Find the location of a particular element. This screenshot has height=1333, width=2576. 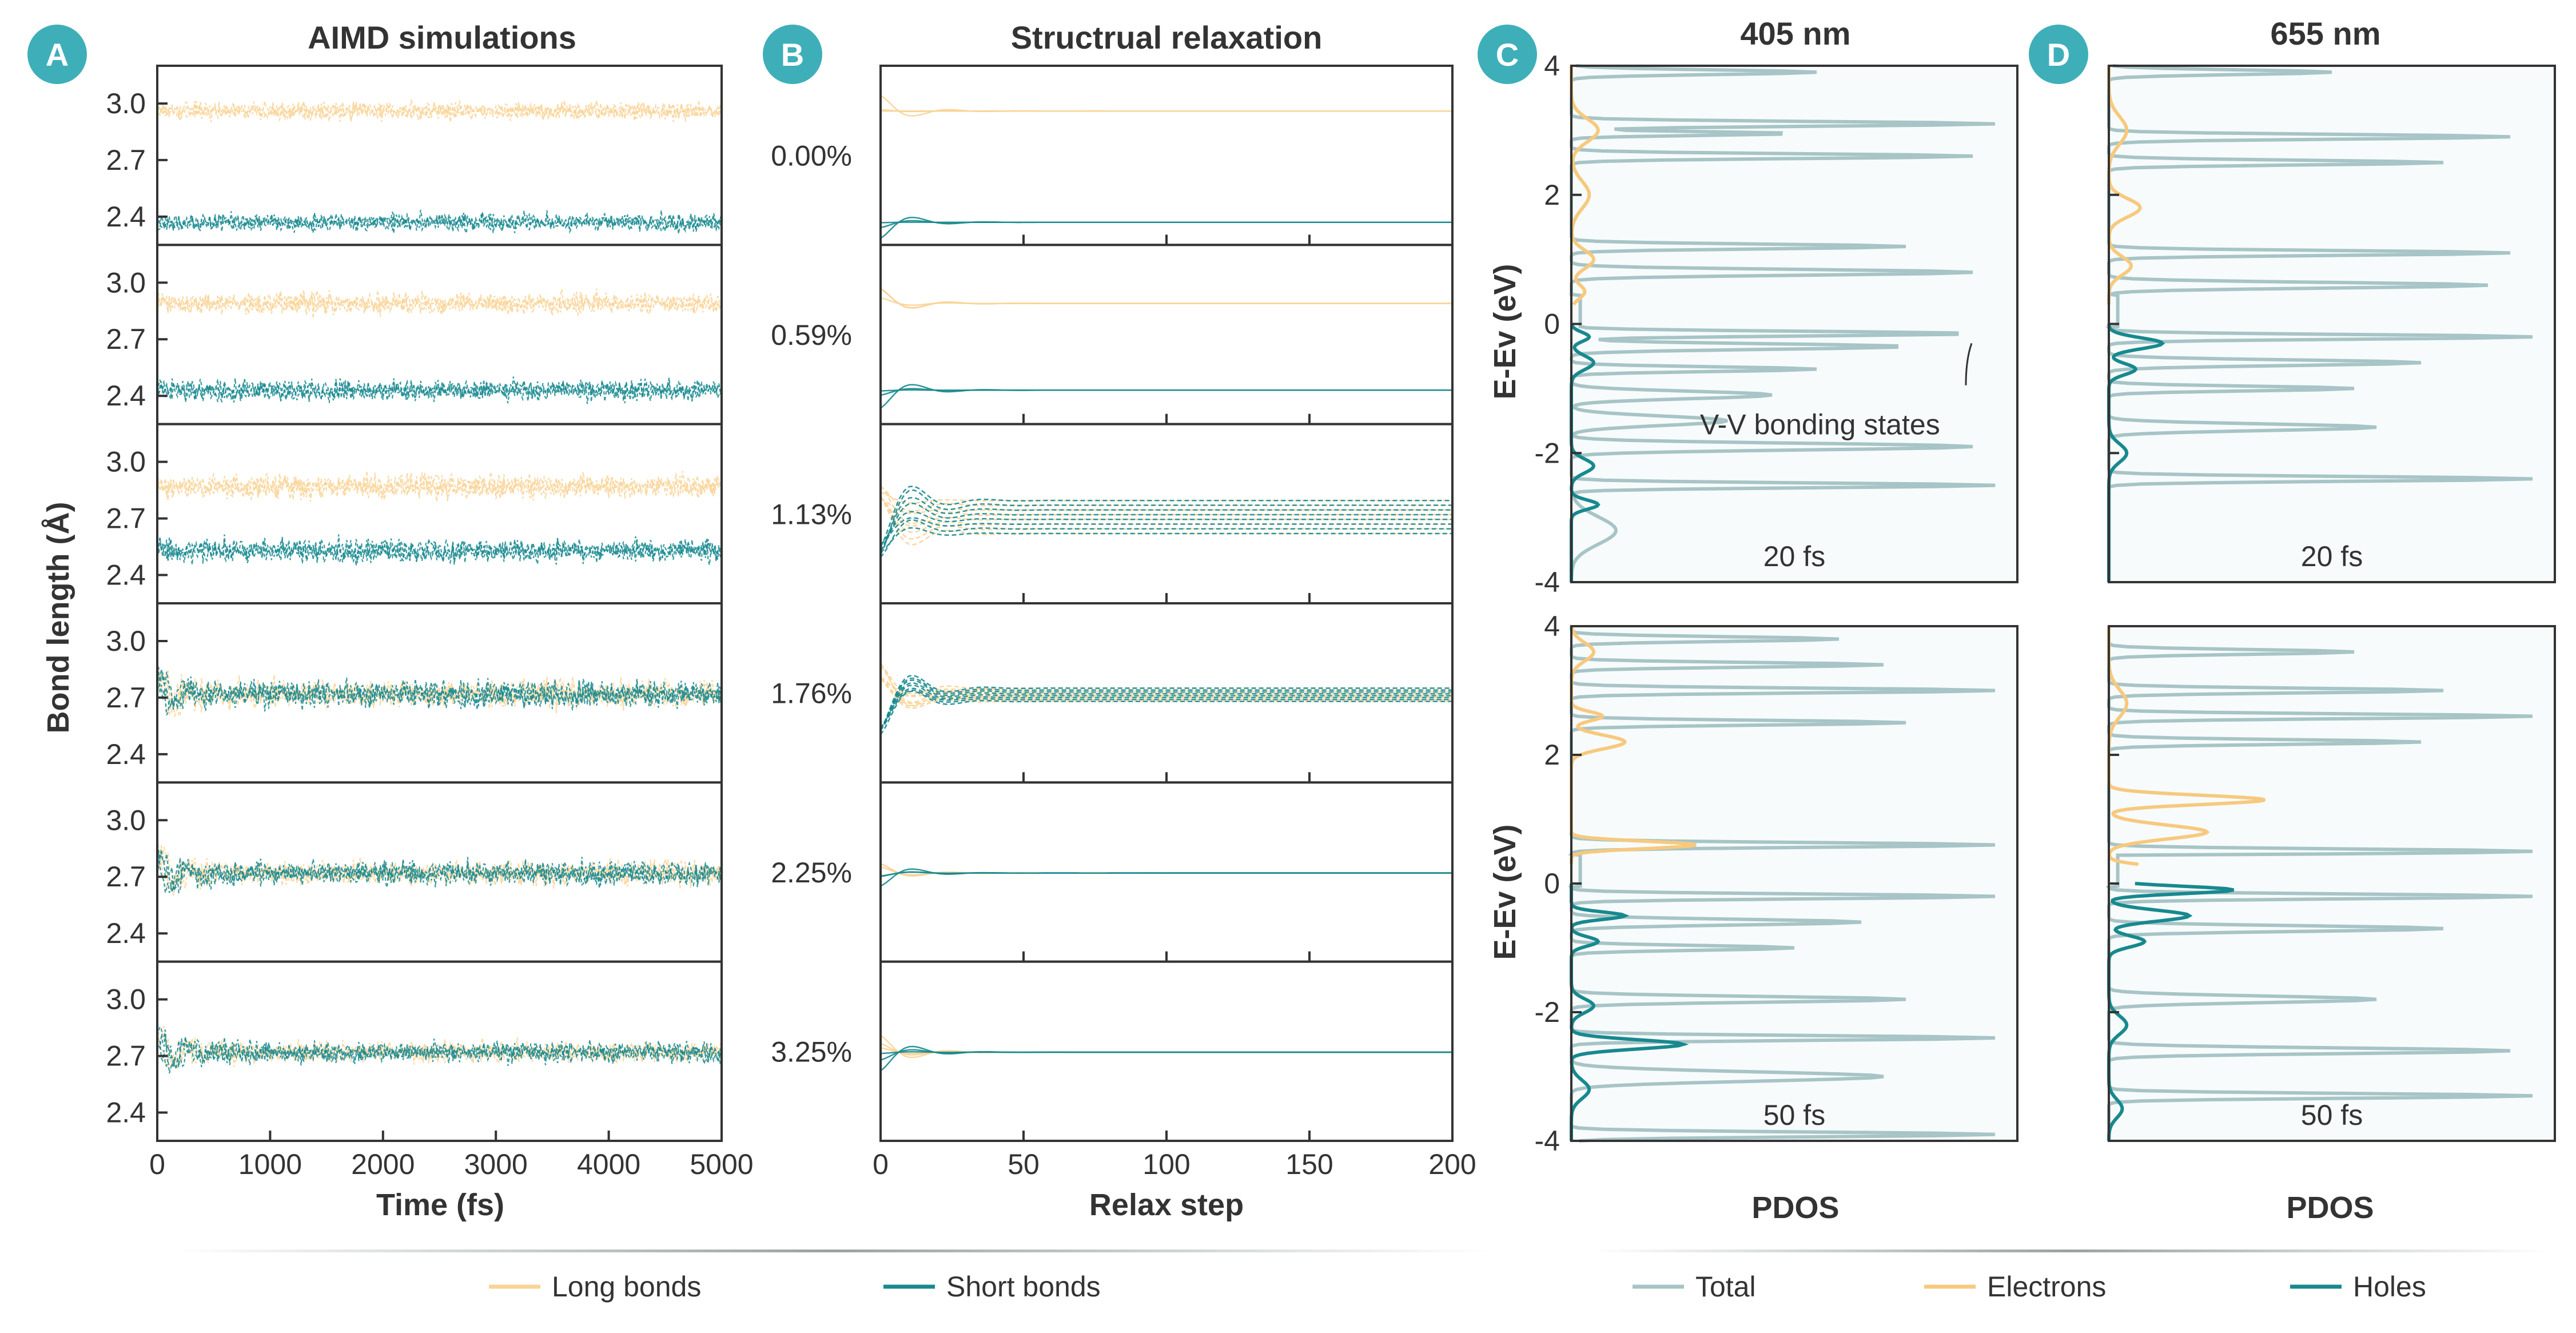

panel-a-ylabel: Bond length (Å) is located at coordinates (58, 618).